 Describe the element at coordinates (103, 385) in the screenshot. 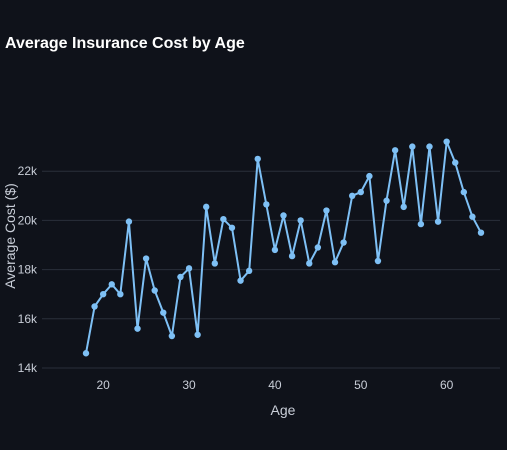

I see `x-tick-label: 20` at that location.